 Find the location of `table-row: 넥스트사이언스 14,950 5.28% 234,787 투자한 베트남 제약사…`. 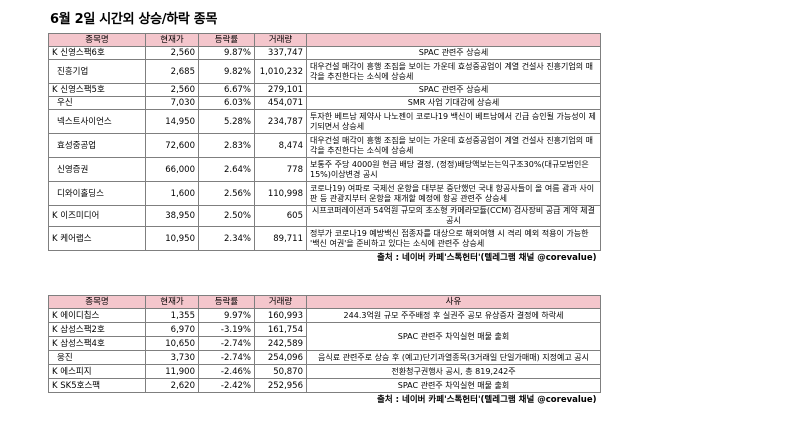

table-row: 넥스트사이언스 14,950 5.28% 234,787 투자한 베트남 제약사… is located at coordinates (324, 121).